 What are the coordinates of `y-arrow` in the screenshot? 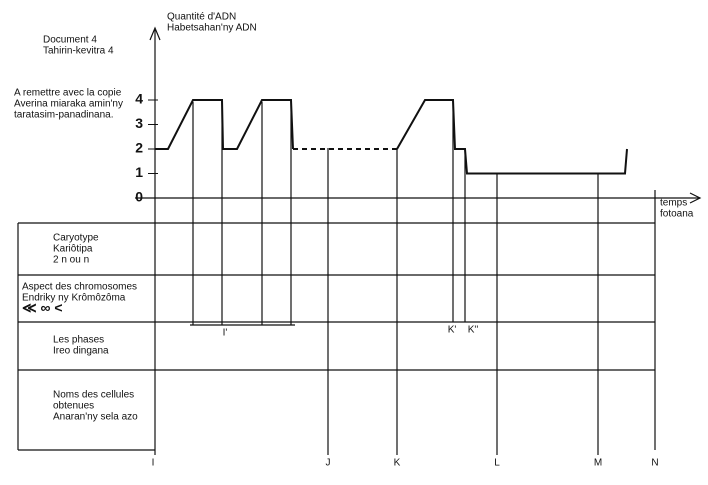 It's located at (155, 33).